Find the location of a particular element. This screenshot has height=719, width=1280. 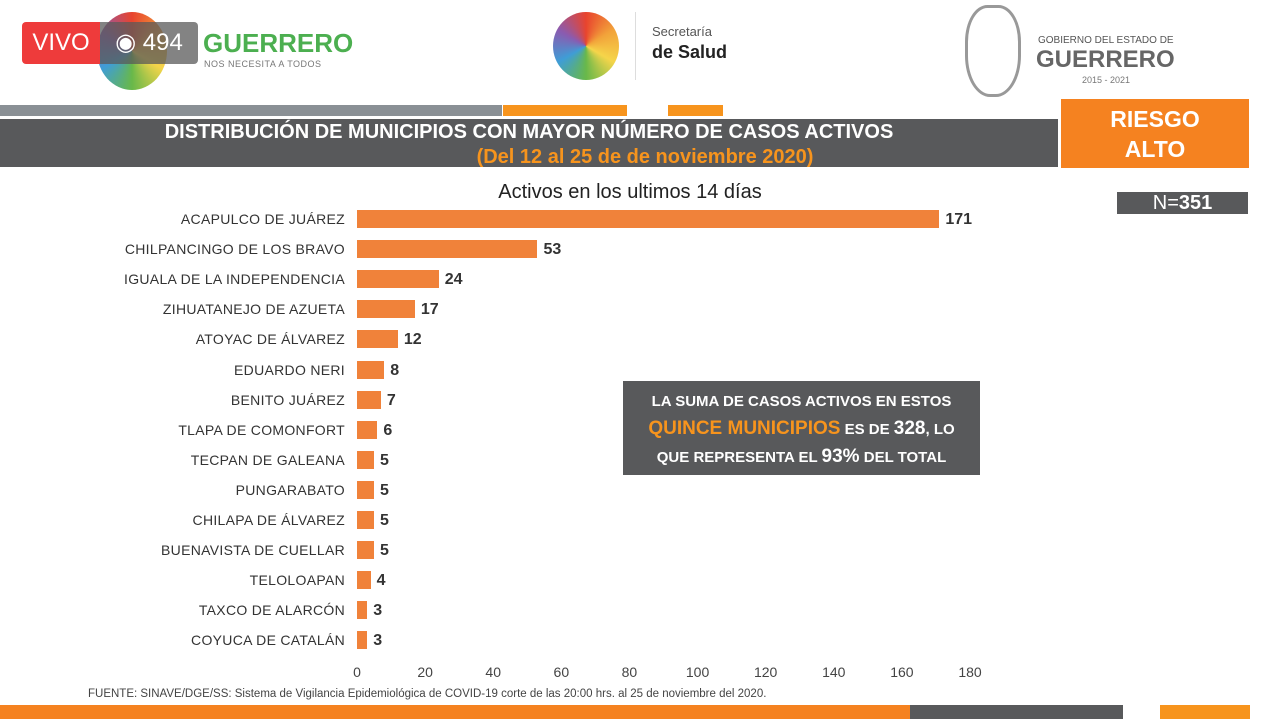

category-label: ZIHUATANEJO DE AZUETA is located at coordinates (253, 309).